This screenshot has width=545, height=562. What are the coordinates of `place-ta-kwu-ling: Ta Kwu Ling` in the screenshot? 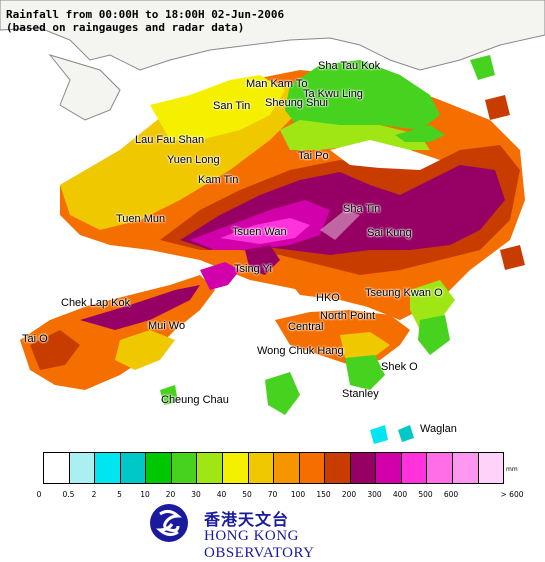 It's located at (333, 94).